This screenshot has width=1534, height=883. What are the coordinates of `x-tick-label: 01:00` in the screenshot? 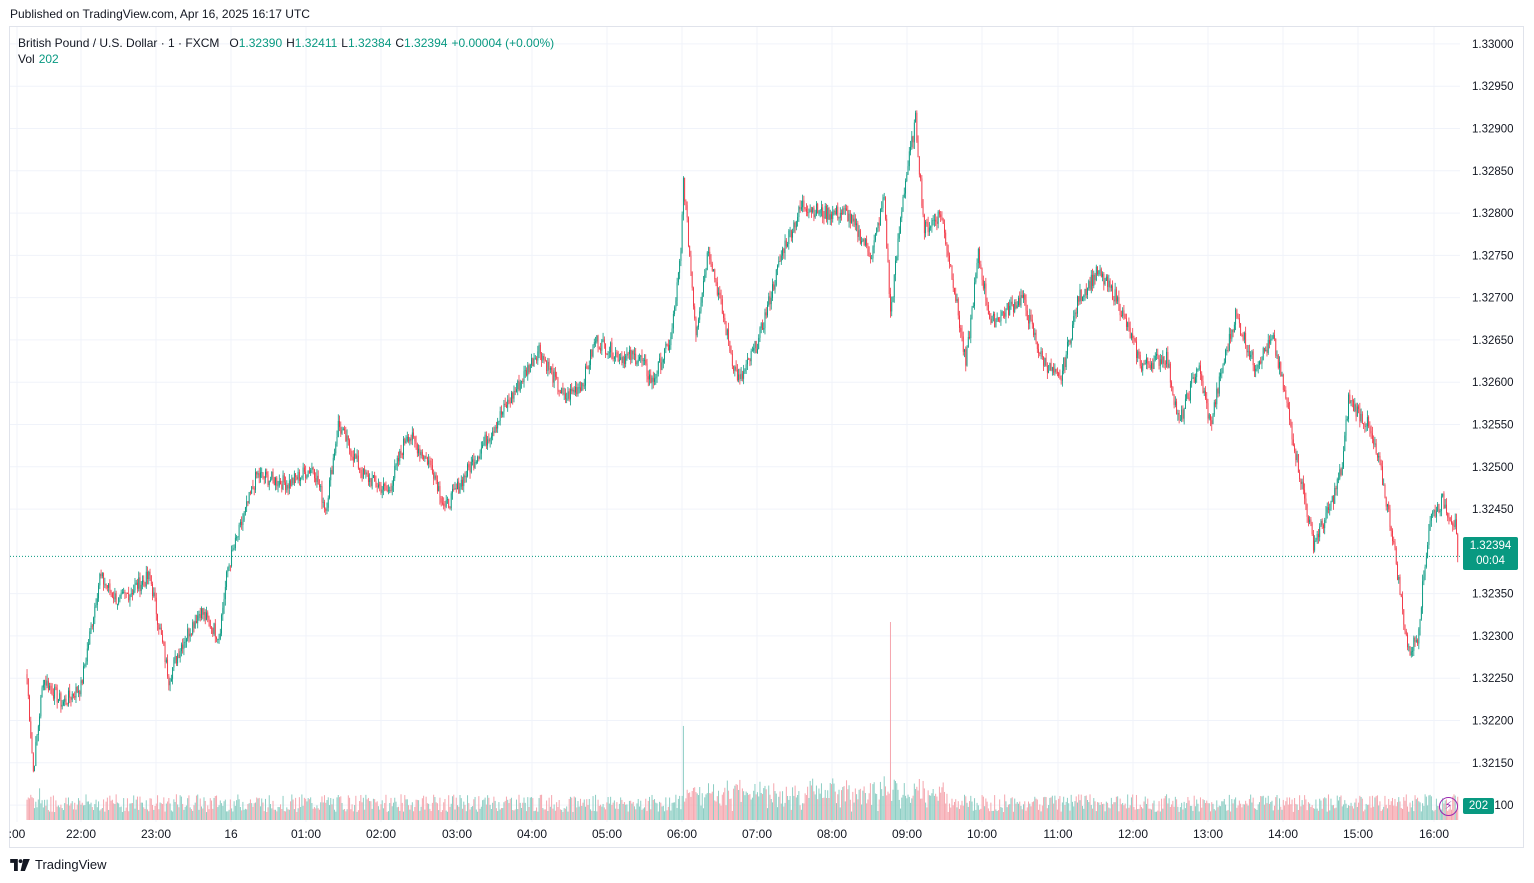 It's located at (306, 834).